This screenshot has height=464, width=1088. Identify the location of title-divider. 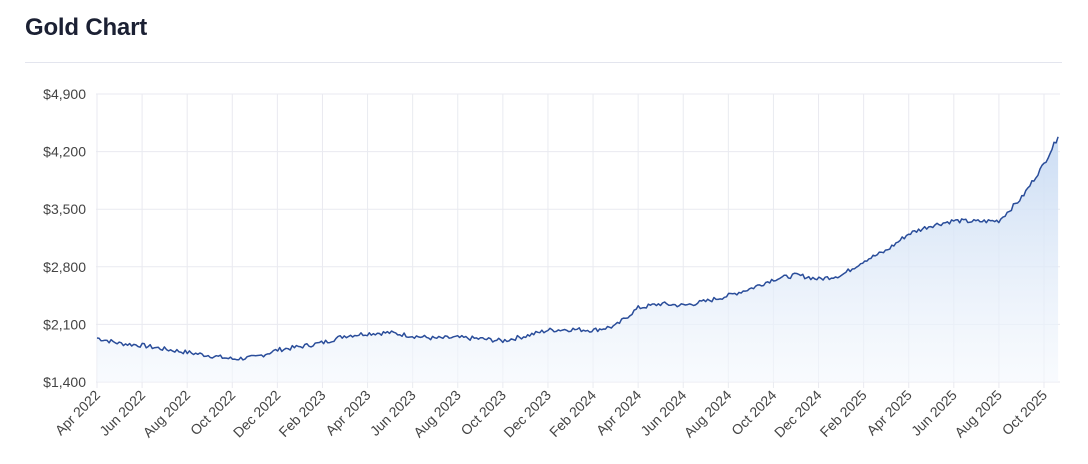
(543, 62).